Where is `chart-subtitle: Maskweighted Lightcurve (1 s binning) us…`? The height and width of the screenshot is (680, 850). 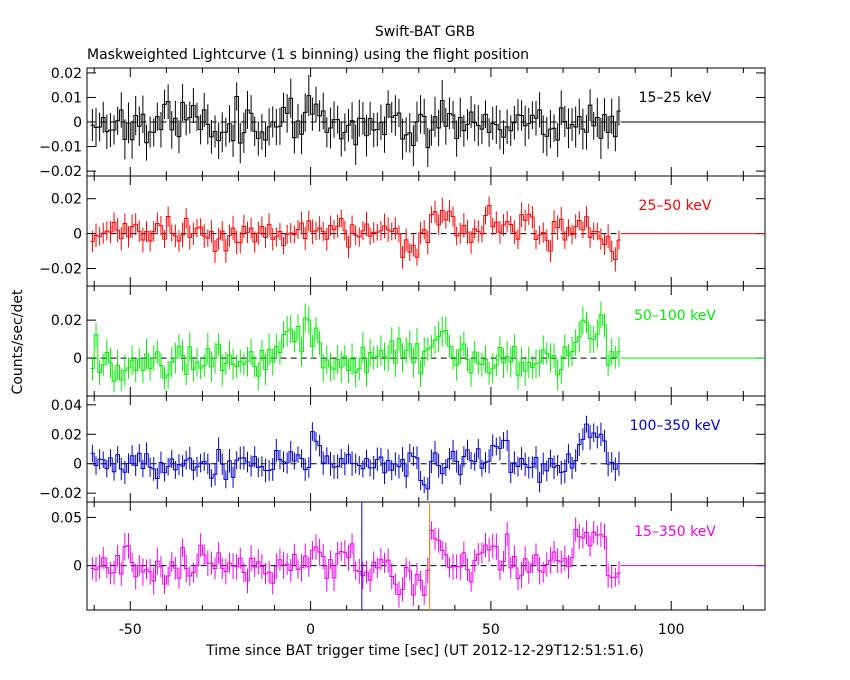
chart-subtitle: Maskweighted Lightcurve (1 s binning) us… is located at coordinates (308, 55).